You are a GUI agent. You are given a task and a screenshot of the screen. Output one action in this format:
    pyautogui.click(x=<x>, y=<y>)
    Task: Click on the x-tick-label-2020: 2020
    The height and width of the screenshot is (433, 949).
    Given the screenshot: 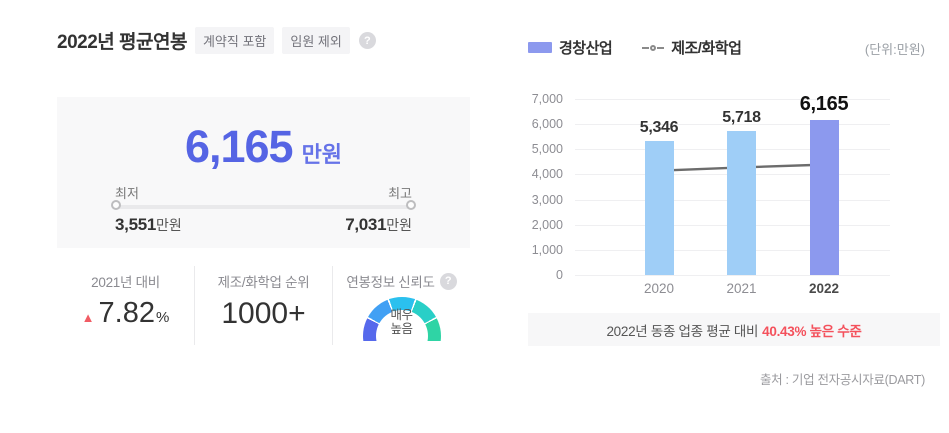 What is the action you would take?
    pyautogui.click(x=659, y=288)
    